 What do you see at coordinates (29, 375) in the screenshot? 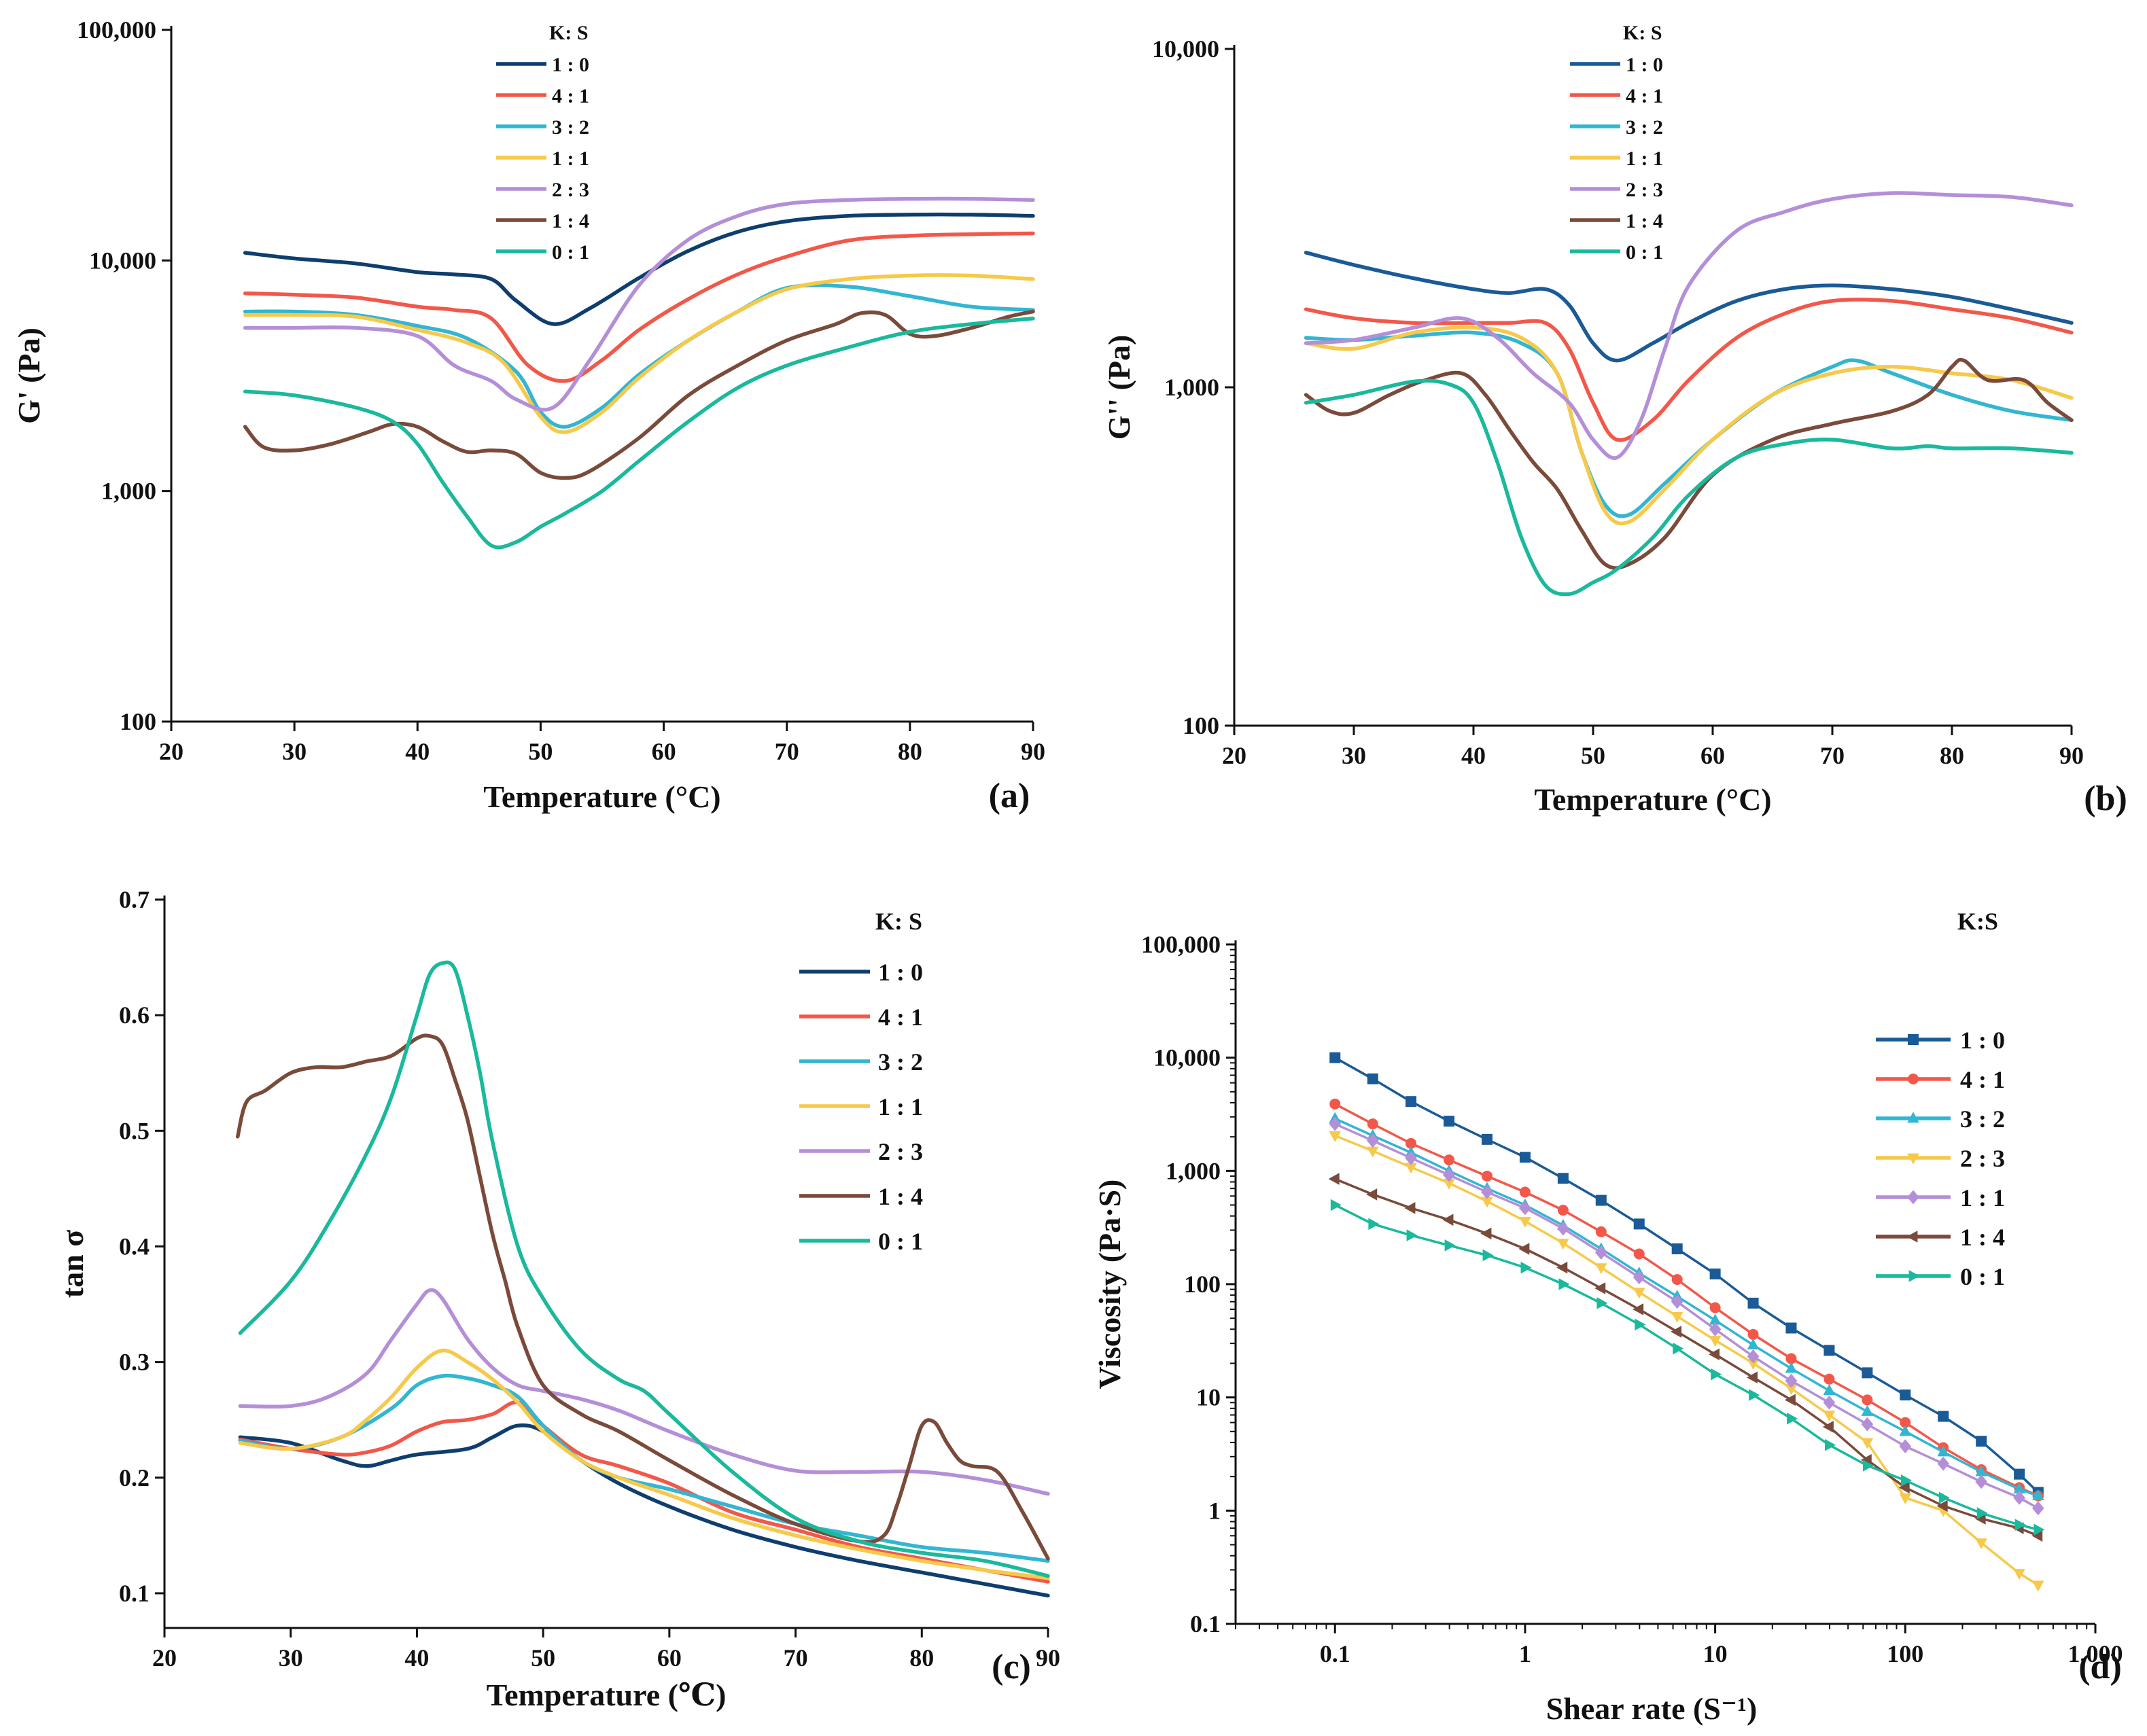
I see `y-axis-title: G' (Pa)` at bounding box center [29, 375].